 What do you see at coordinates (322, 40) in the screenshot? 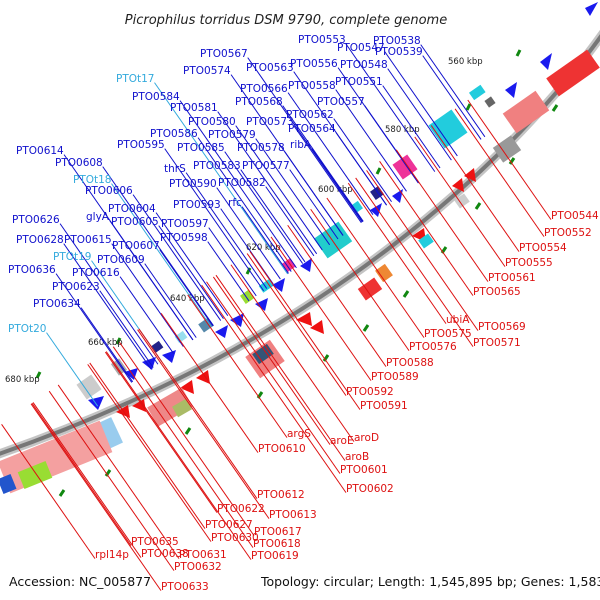
I see `gene-label-forward: PTO0553` at bounding box center [322, 40].